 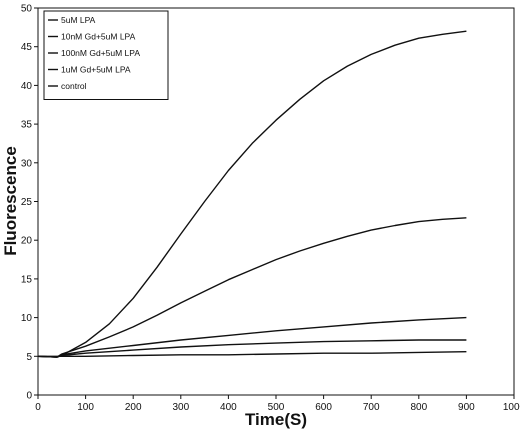 I want to click on x-tick-label: 800, so click(x=418, y=407).